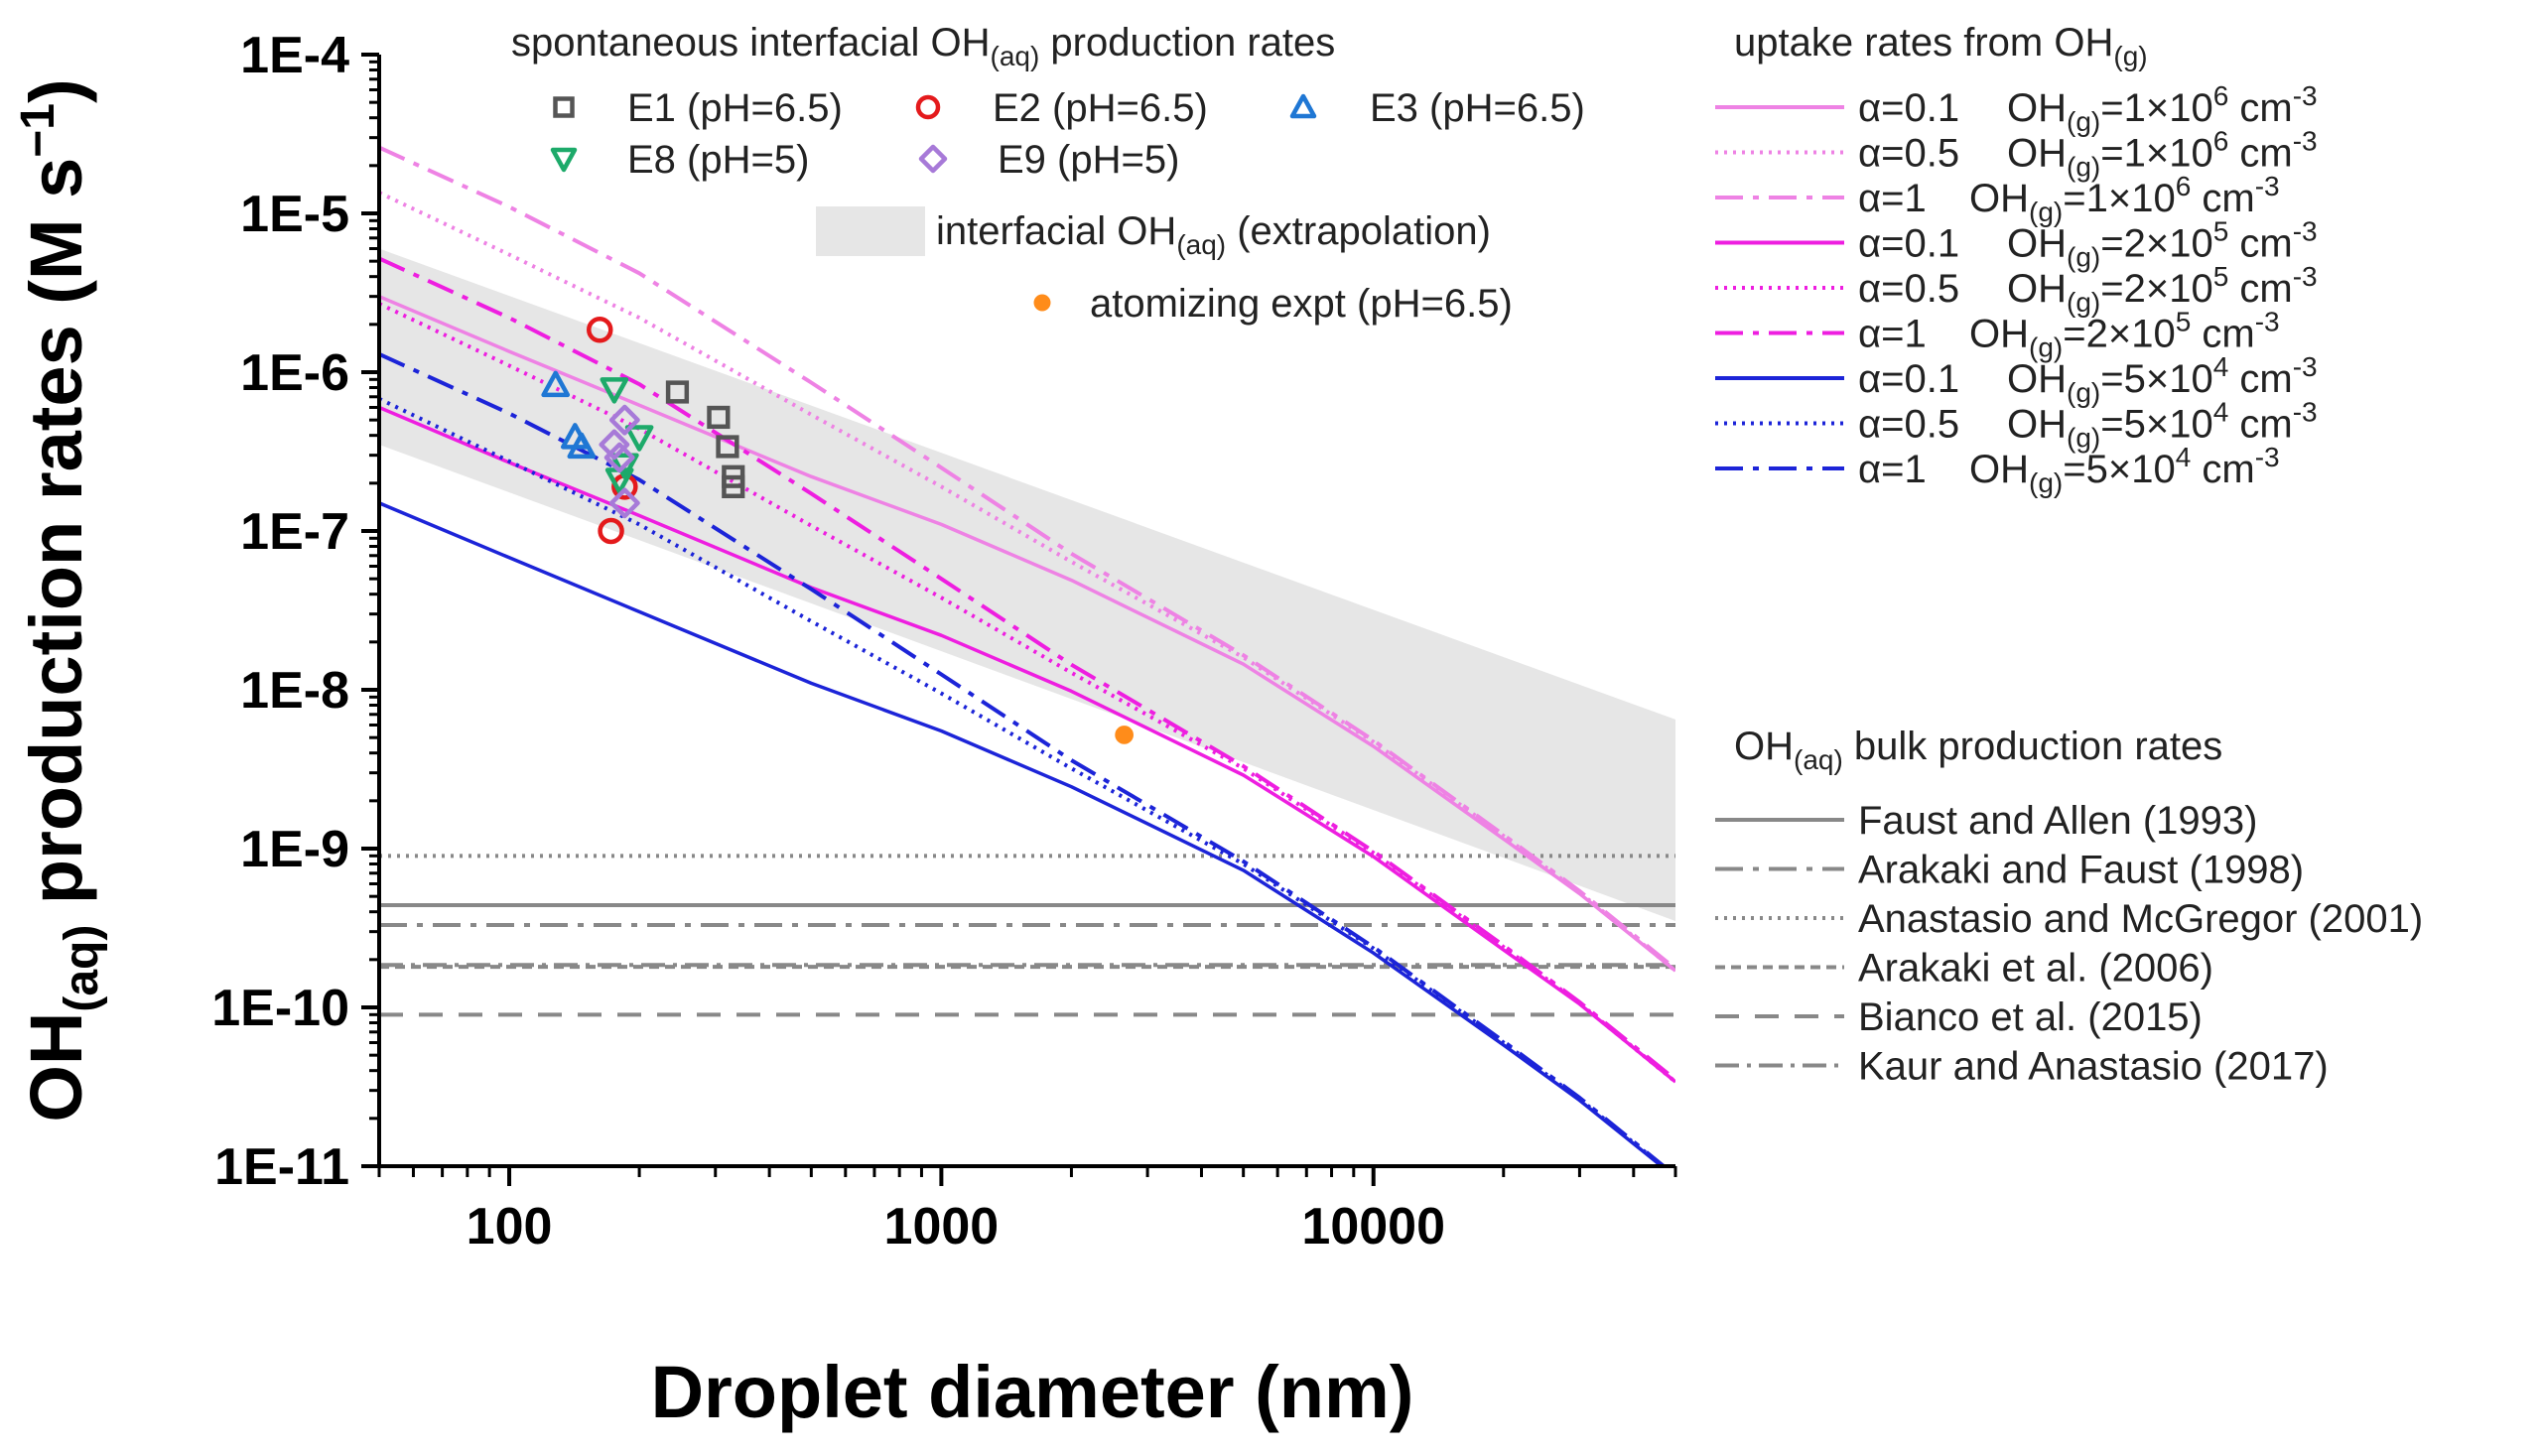  What do you see at coordinates (1201, 244) in the screenshot?
I see `legend-band-label-part-1: (aq)` at bounding box center [1201, 244].